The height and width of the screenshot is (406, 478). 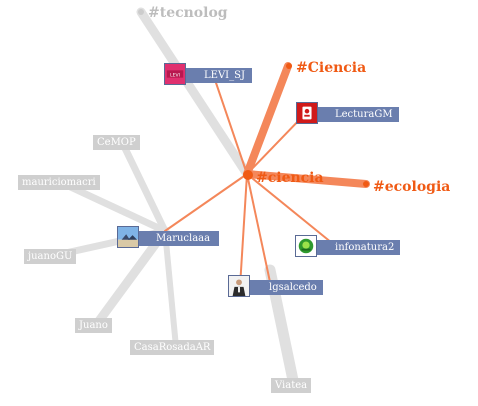 What do you see at coordinates (113, 207) in the screenshot?
I see `edge-mauriciomacri-maruclaaa` at bounding box center [113, 207].